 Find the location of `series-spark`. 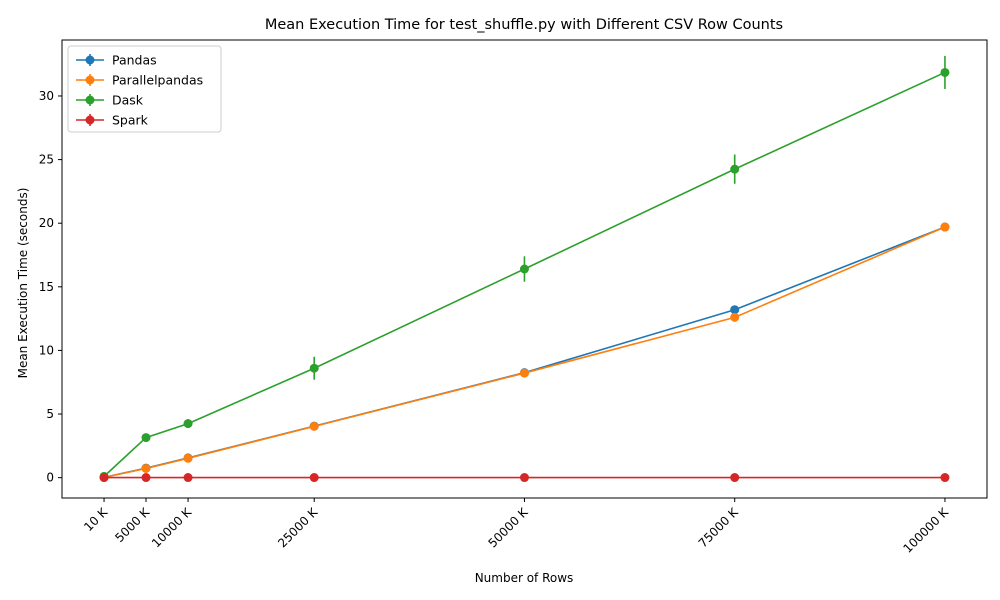

series-spark is located at coordinates (524, 478).